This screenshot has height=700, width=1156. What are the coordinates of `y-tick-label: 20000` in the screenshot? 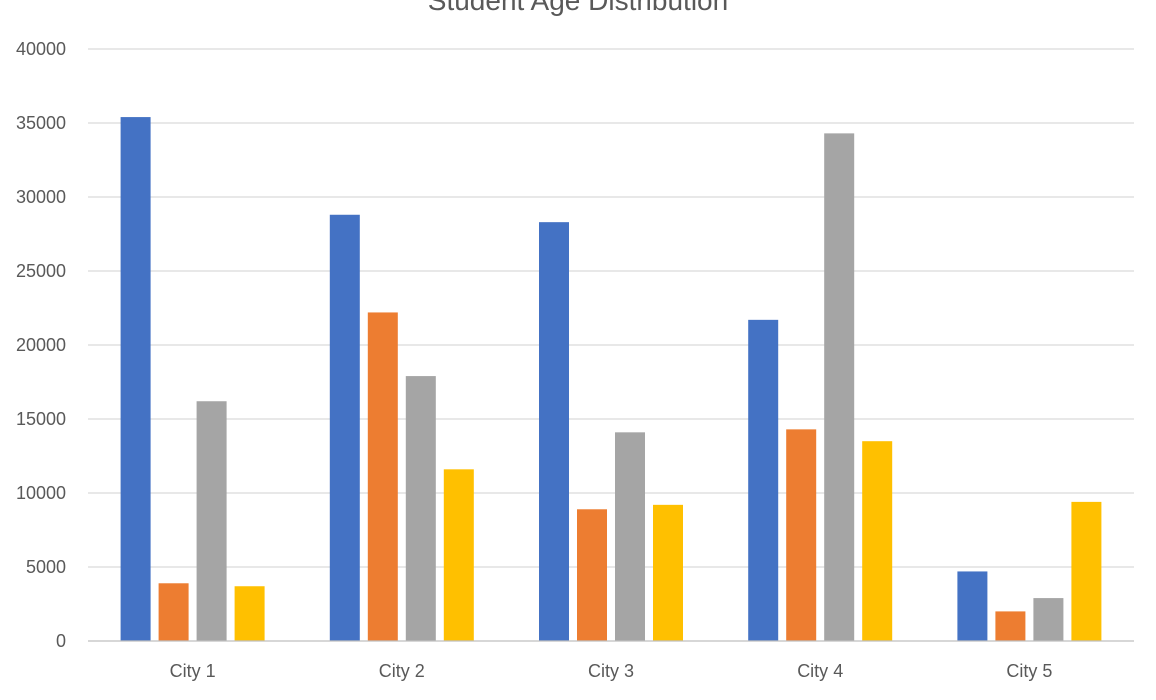 It's located at (41, 345).